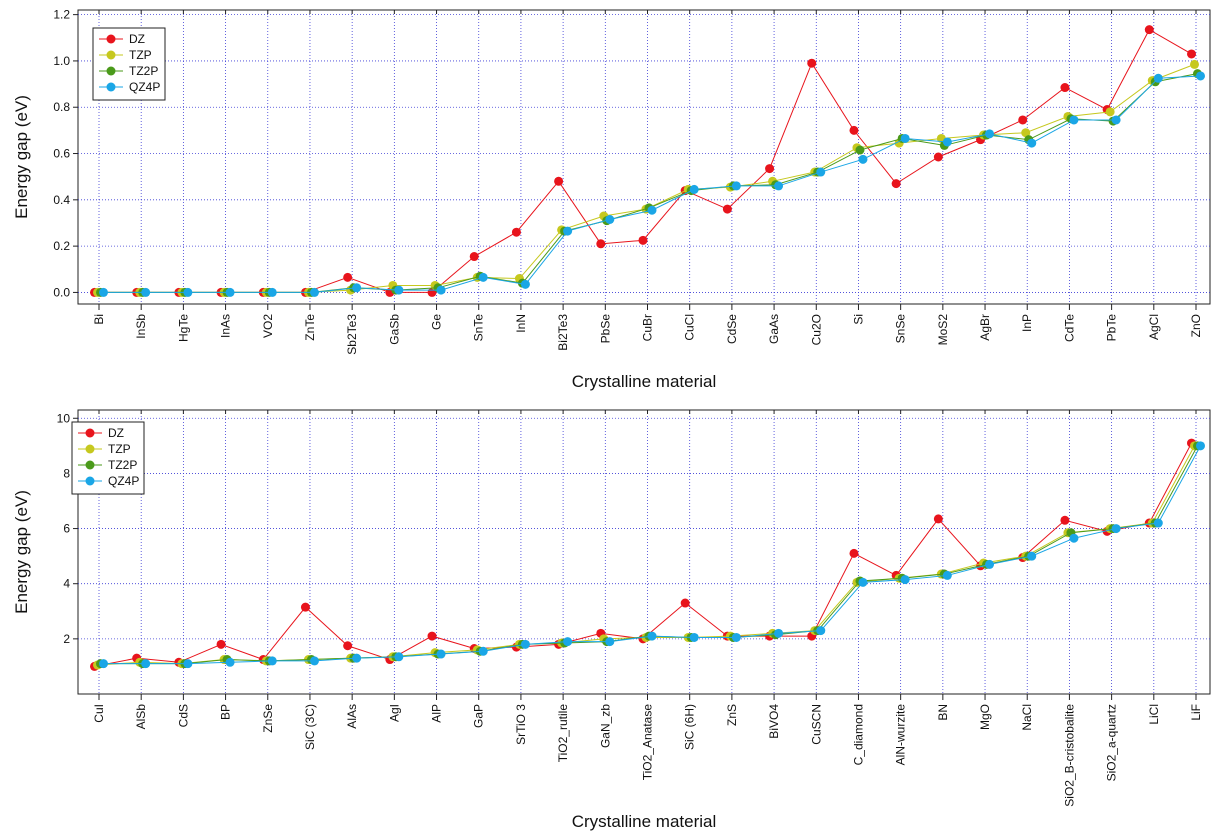 The image size is (1213, 837). Describe the element at coordinates (61, 200) in the screenshot. I see `y-tick-label: 0.4` at that location.